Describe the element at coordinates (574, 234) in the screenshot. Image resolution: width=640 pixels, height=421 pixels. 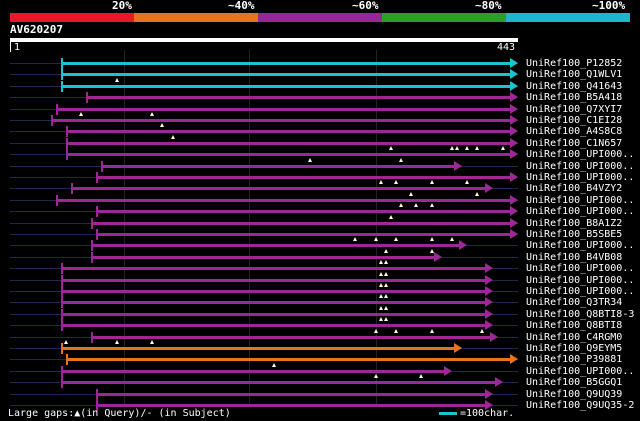
I see `hit-label-link: UniRef100_B5SBE5` at that location.